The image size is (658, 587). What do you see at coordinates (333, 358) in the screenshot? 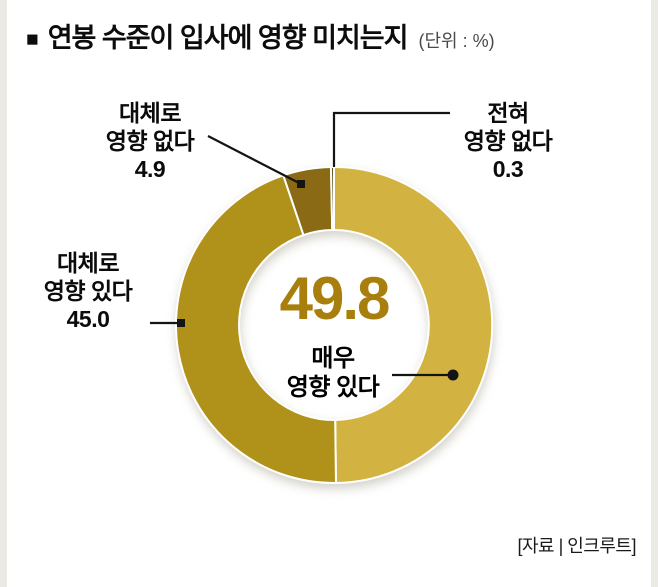
I see `label-line: 매우` at bounding box center [333, 358].